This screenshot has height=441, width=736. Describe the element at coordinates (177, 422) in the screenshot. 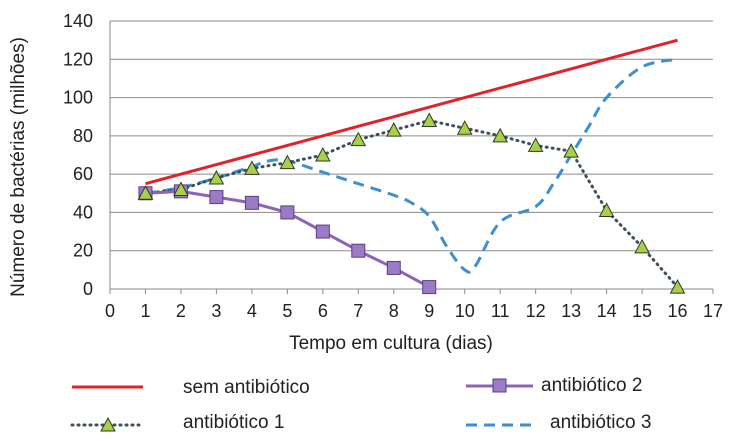

I see `legend-item-antibiotico-1: antibiótico 1` at that location.